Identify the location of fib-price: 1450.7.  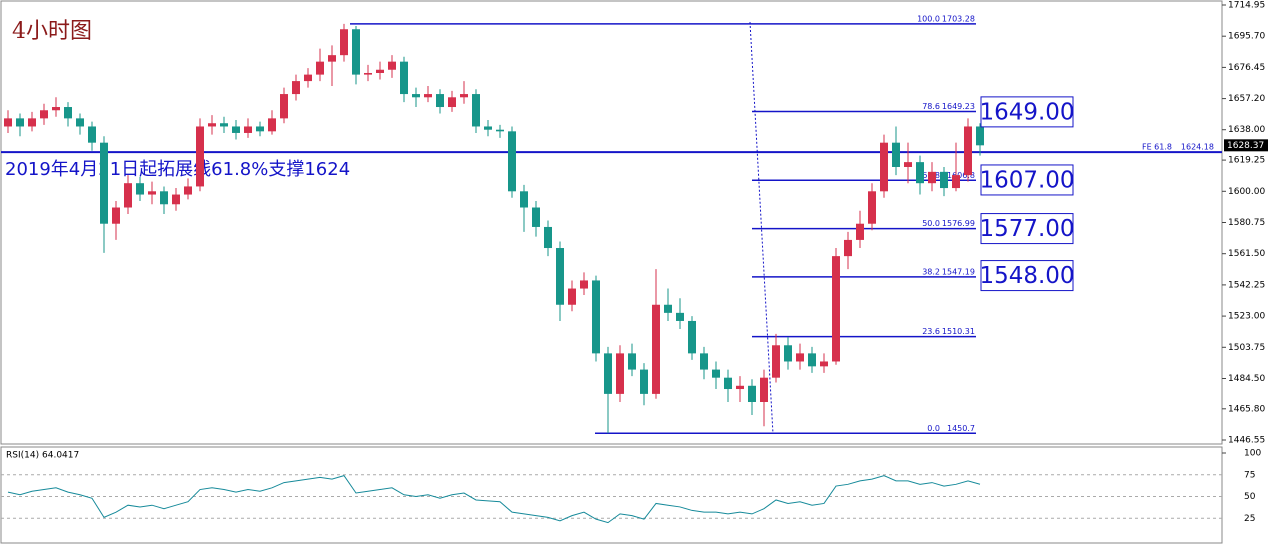
(961, 428).